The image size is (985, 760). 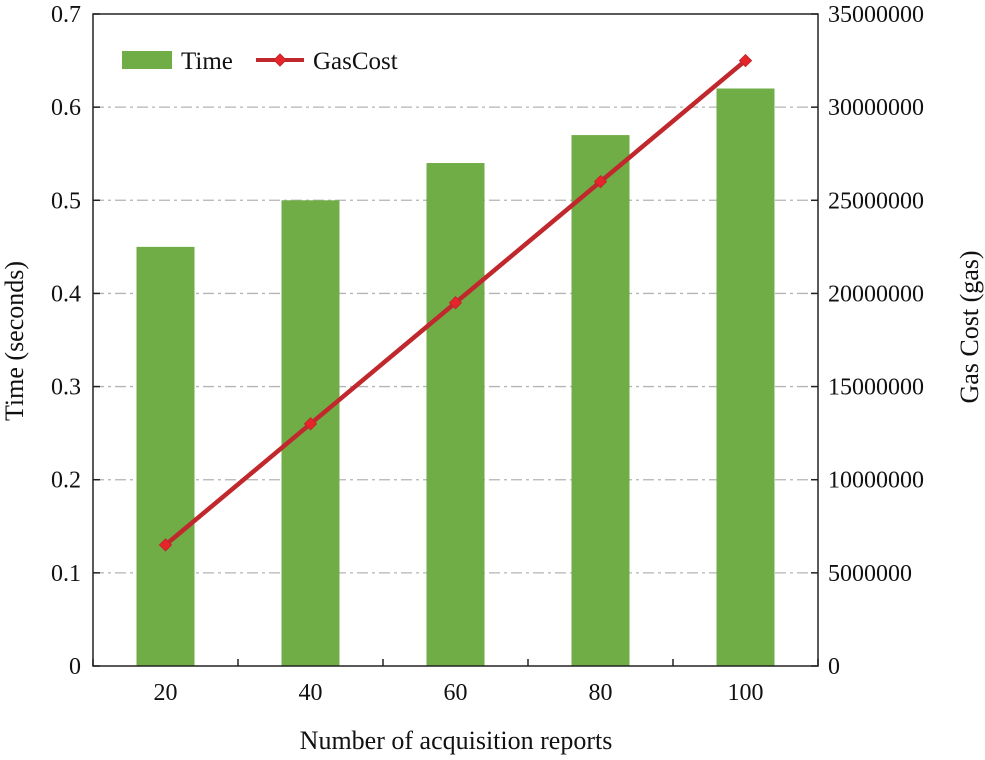 What do you see at coordinates (66, 481) in the screenshot?
I see `y-tick-label-left-2: 0.2` at bounding box center [66, 481].